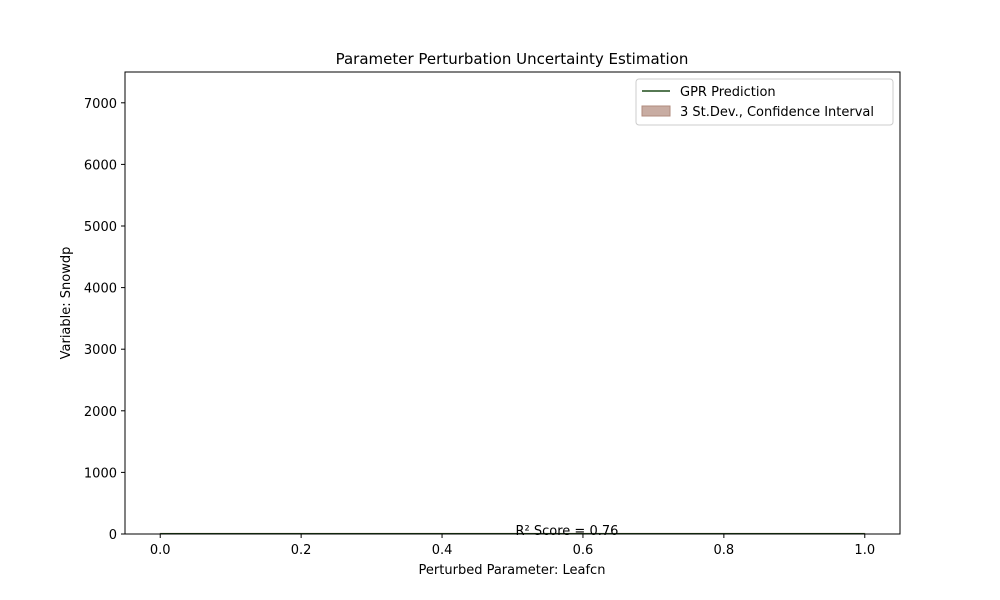 This screenshot has height=600, width=1000. Describe the element at coordinates (512, 570) in the screenshot. I see `x-axis-label: Perturbed Parameter: Leafcn` at that location.